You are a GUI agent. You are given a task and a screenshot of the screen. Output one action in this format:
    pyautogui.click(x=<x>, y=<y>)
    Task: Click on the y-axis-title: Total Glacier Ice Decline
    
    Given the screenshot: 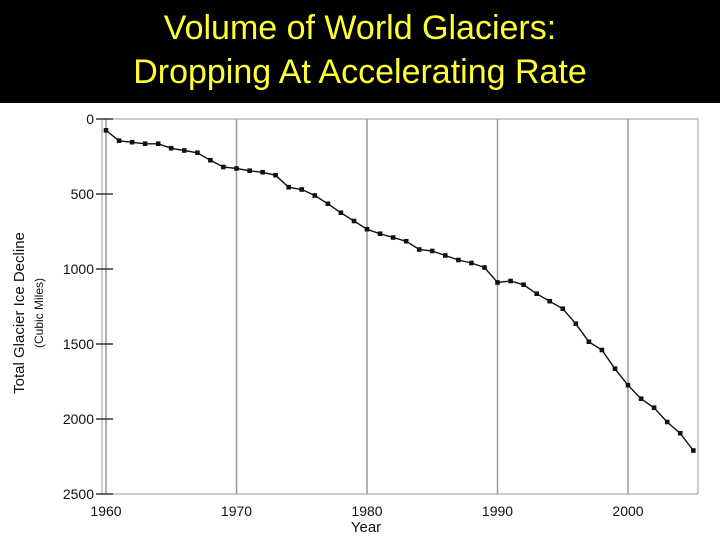 What is the action you would take?
    pyautogui.click(x=19, y=313)
    